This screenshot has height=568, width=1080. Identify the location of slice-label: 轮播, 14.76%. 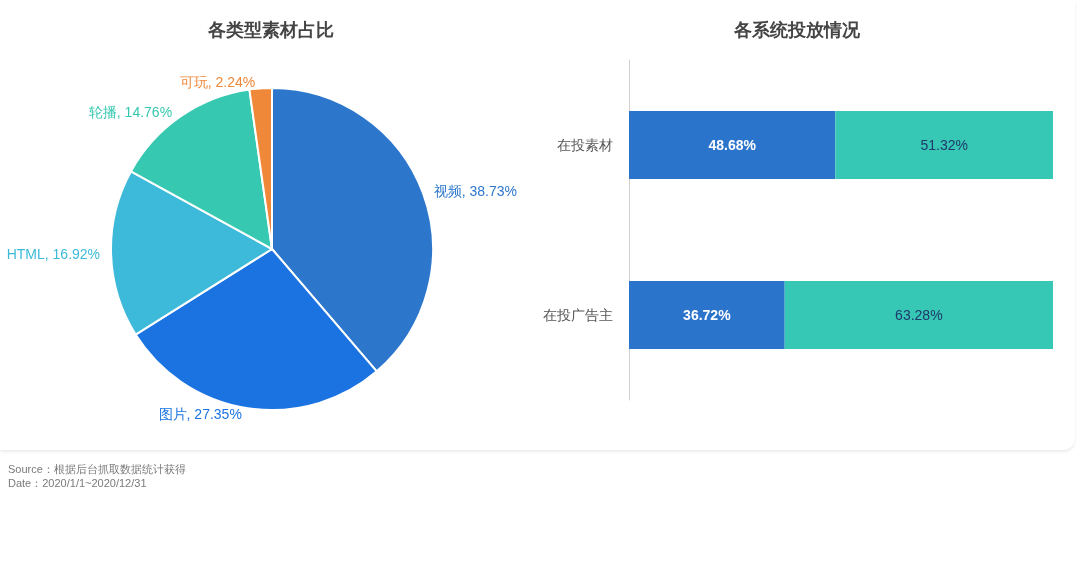
(130, 111).